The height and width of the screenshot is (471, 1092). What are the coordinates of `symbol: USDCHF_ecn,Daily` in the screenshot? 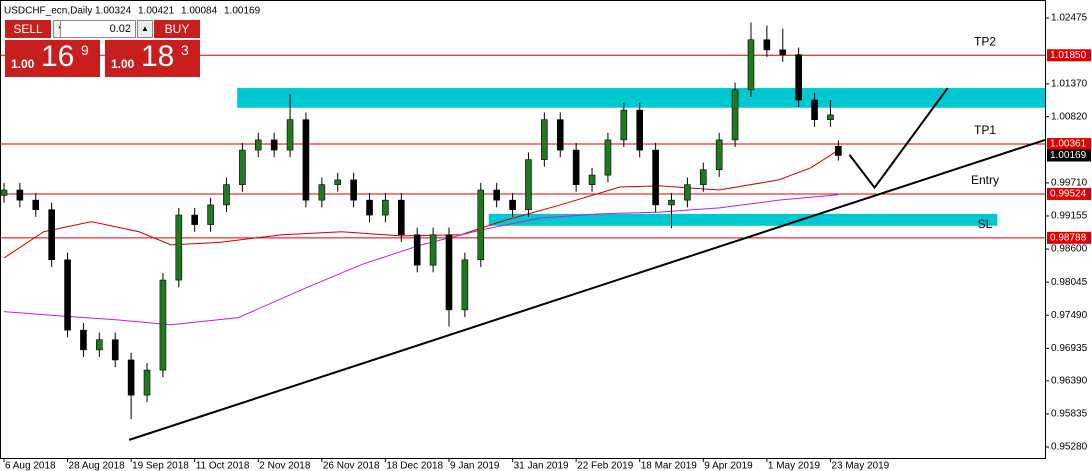 It's located at (48, 11).